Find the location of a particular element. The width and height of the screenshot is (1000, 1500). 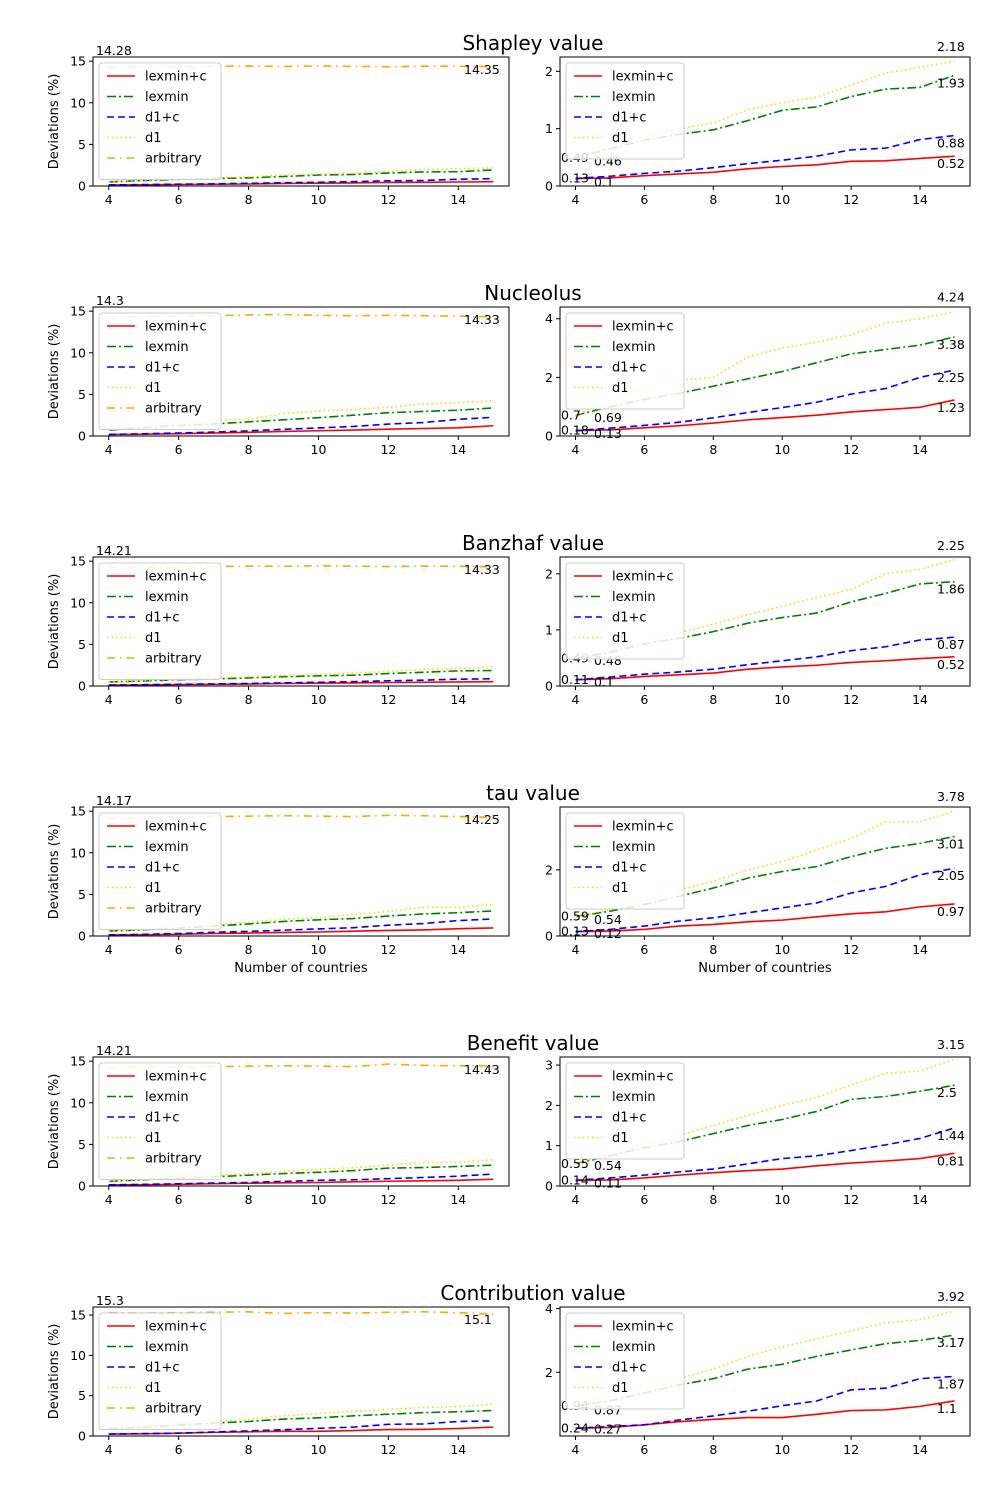

data-label: 14.25 is located at coordinates (482, 819).